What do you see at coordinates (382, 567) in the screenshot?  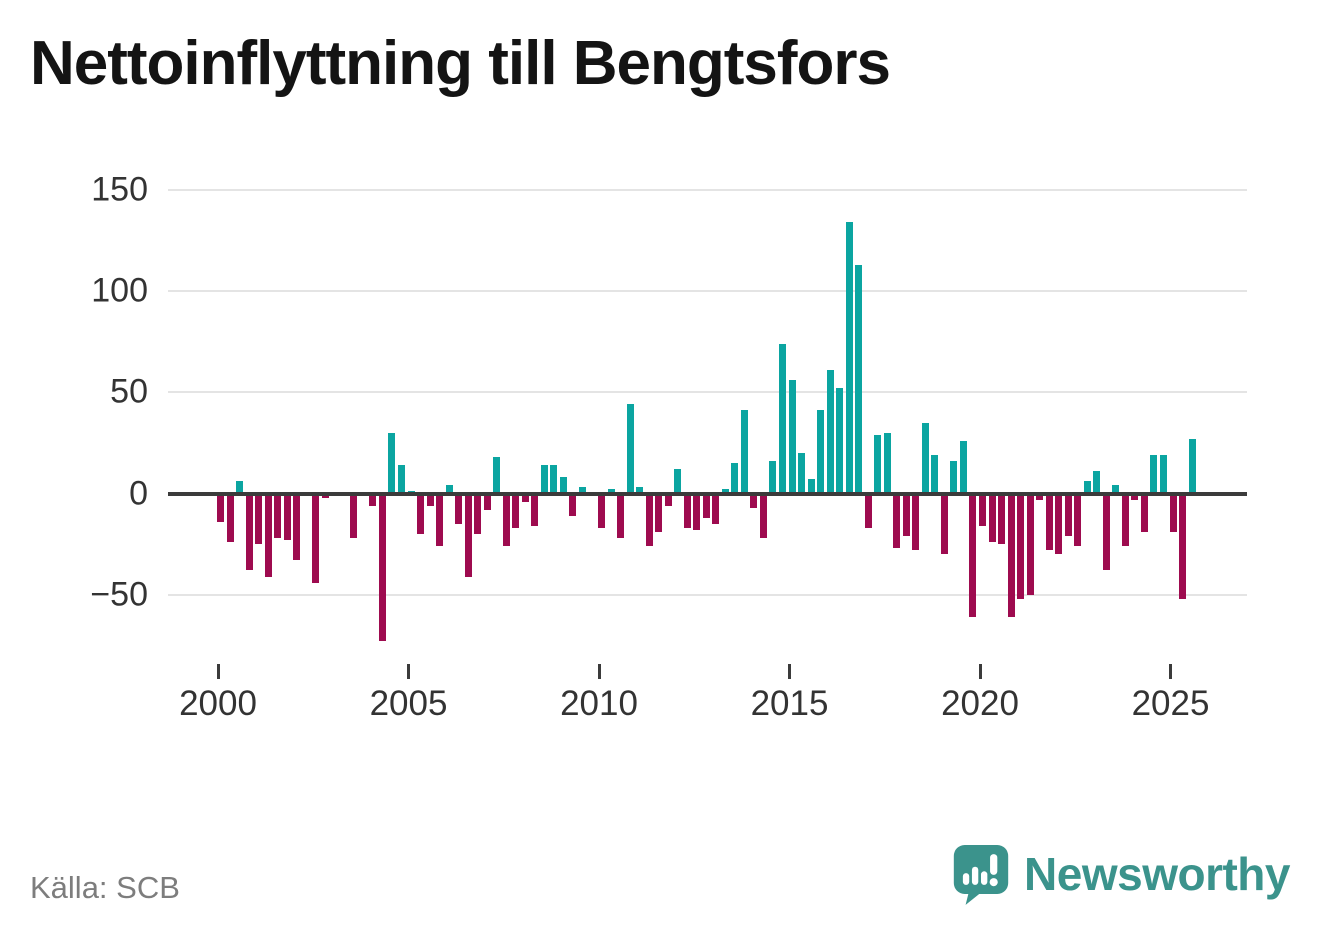 I see `bar-2004Q2` at bounding box center [382, 567].